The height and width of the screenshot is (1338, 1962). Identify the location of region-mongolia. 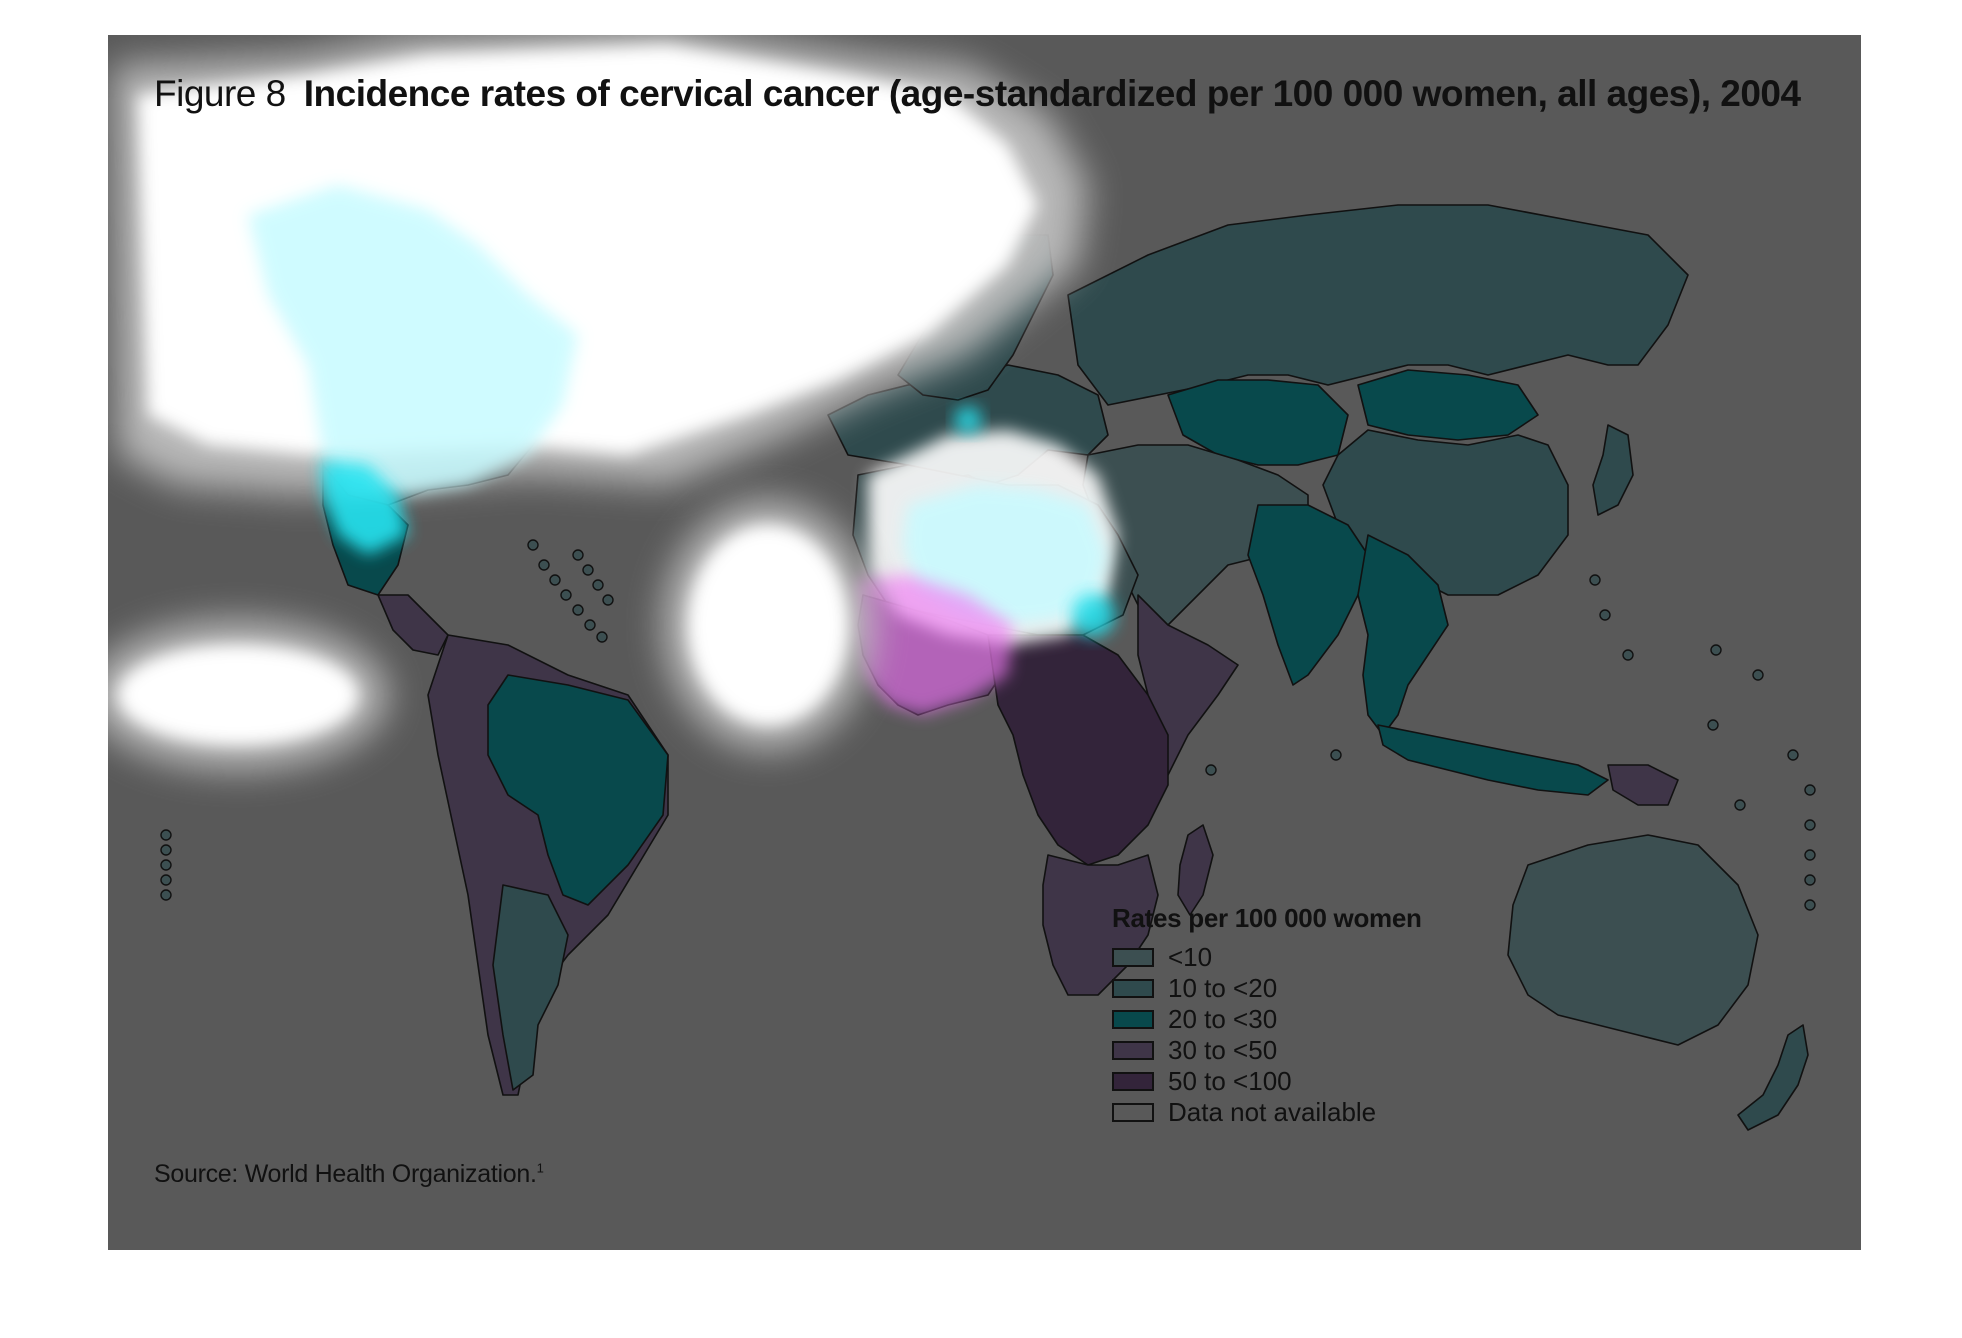
(1448, 405).